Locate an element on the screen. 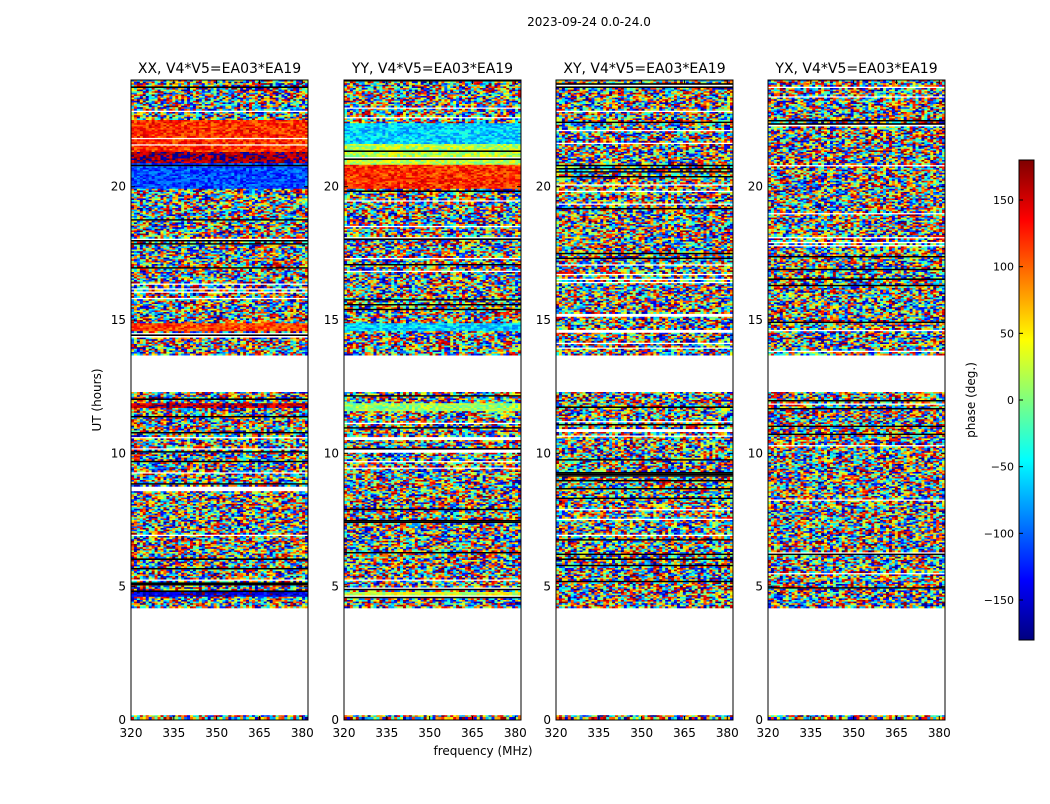 This screenshot has width=1050, height=804. colorbar-tick-label: 100 is located at coordinates (1003, 267).